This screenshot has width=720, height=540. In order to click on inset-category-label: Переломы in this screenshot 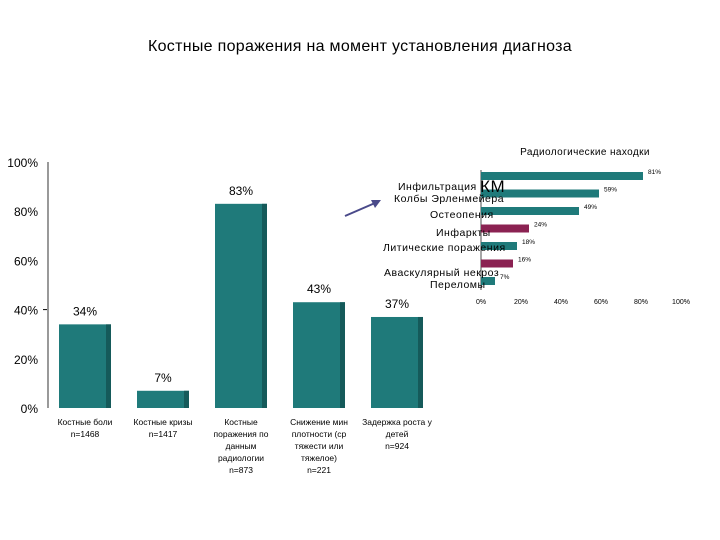, I will do `click(458, 285)`.